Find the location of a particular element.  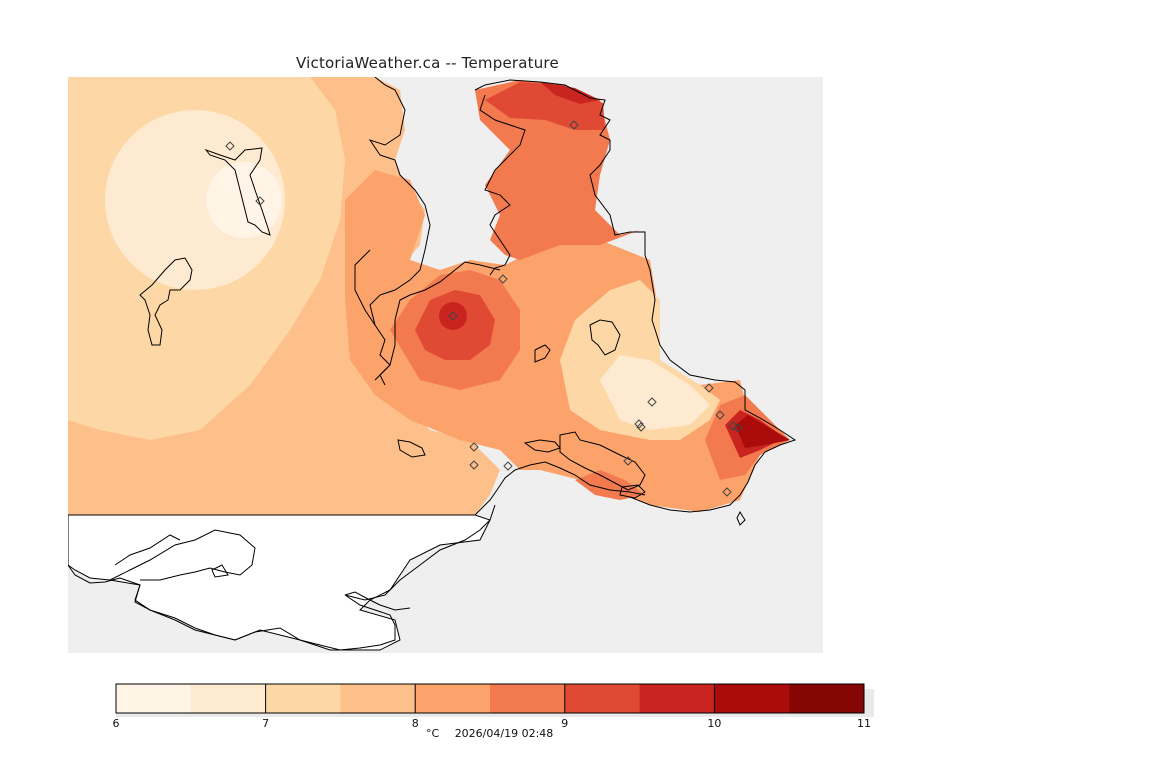

landmass-south-west is located at coordinates (279, 582).